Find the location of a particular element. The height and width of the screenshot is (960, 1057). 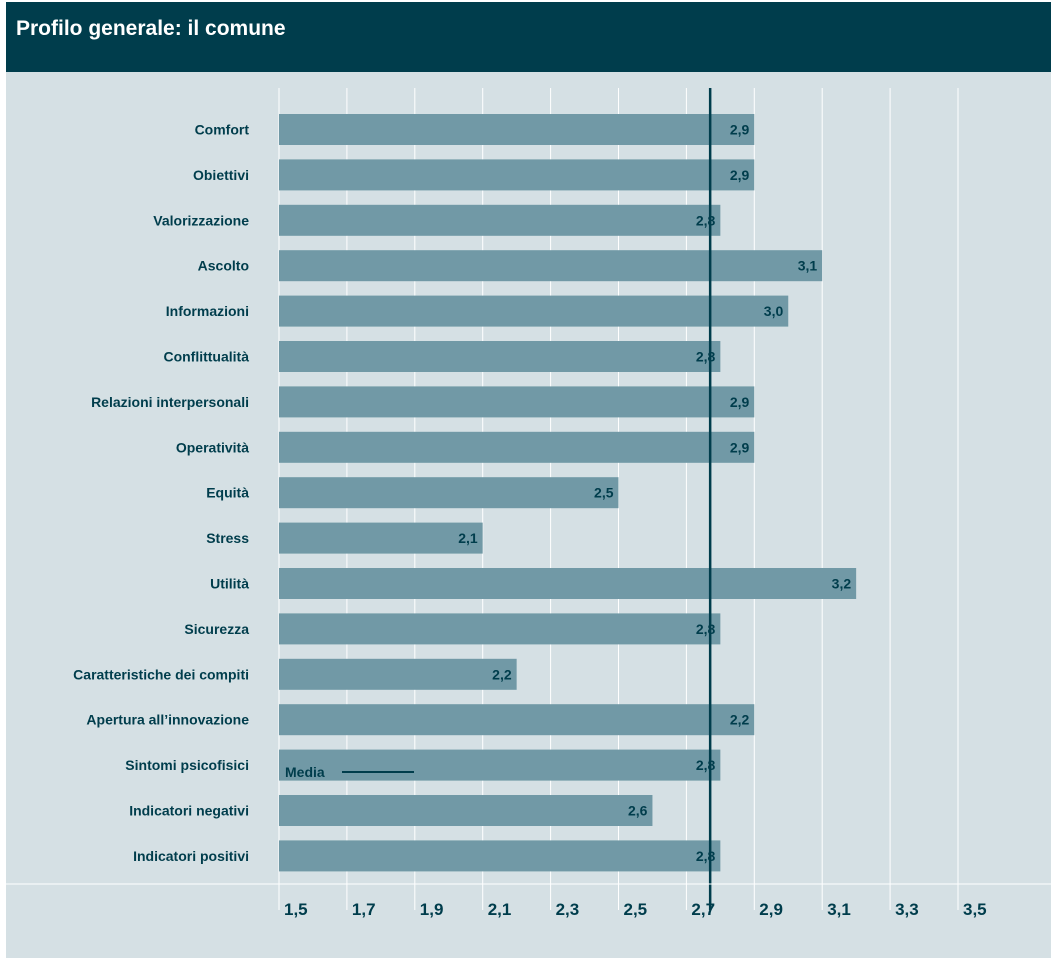

x-tick-labels: 1,5 1,7 1,9 2,1 2,3 2,5 2,7 2,9 3,1 3,3 3,5 is located at coordinates (635, 909).